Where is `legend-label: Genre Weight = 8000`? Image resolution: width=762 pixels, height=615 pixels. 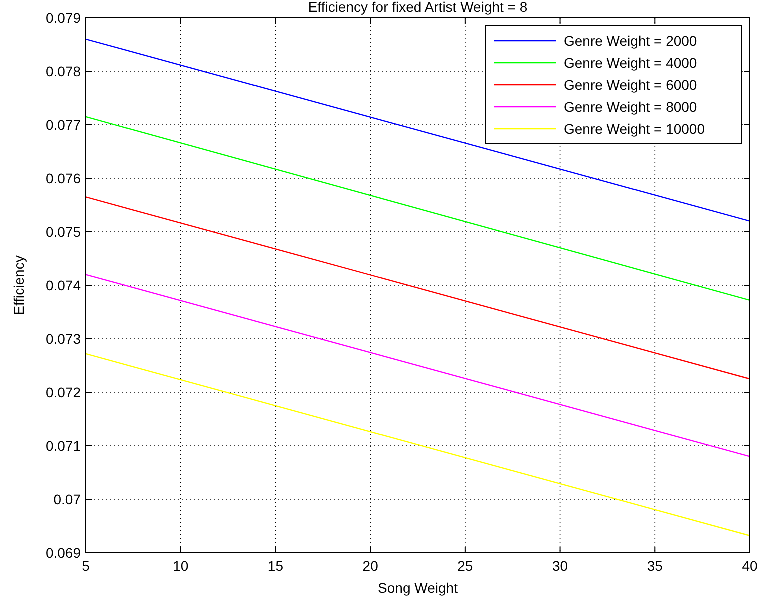
legend-label: Genre Weight = 8000 is located at coordinates (631, 107).